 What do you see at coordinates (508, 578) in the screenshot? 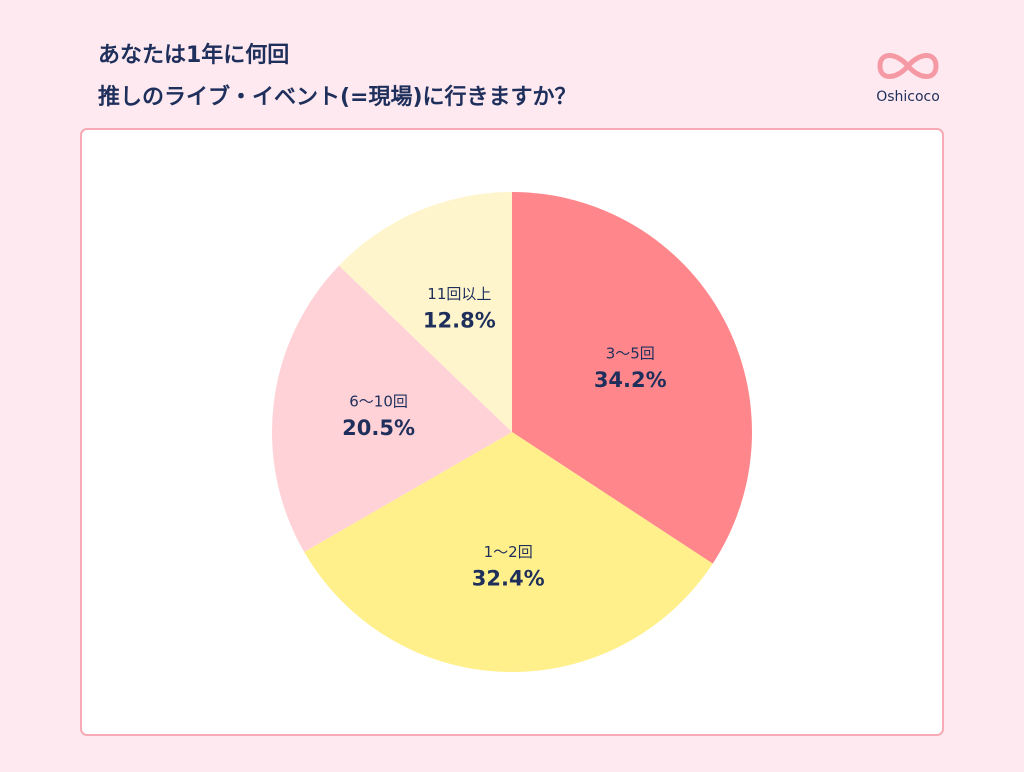
I see `value-label: 32.4%` at bounding box center [508, 578].